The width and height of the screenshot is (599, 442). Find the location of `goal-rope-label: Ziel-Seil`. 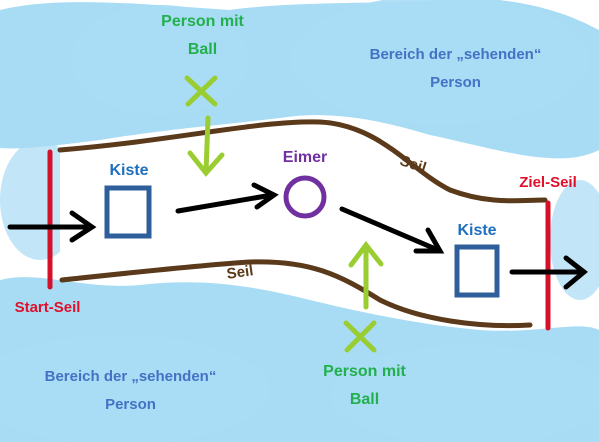

goal-rope-label: Ziel-Seil is located at coordinates (548, 182).